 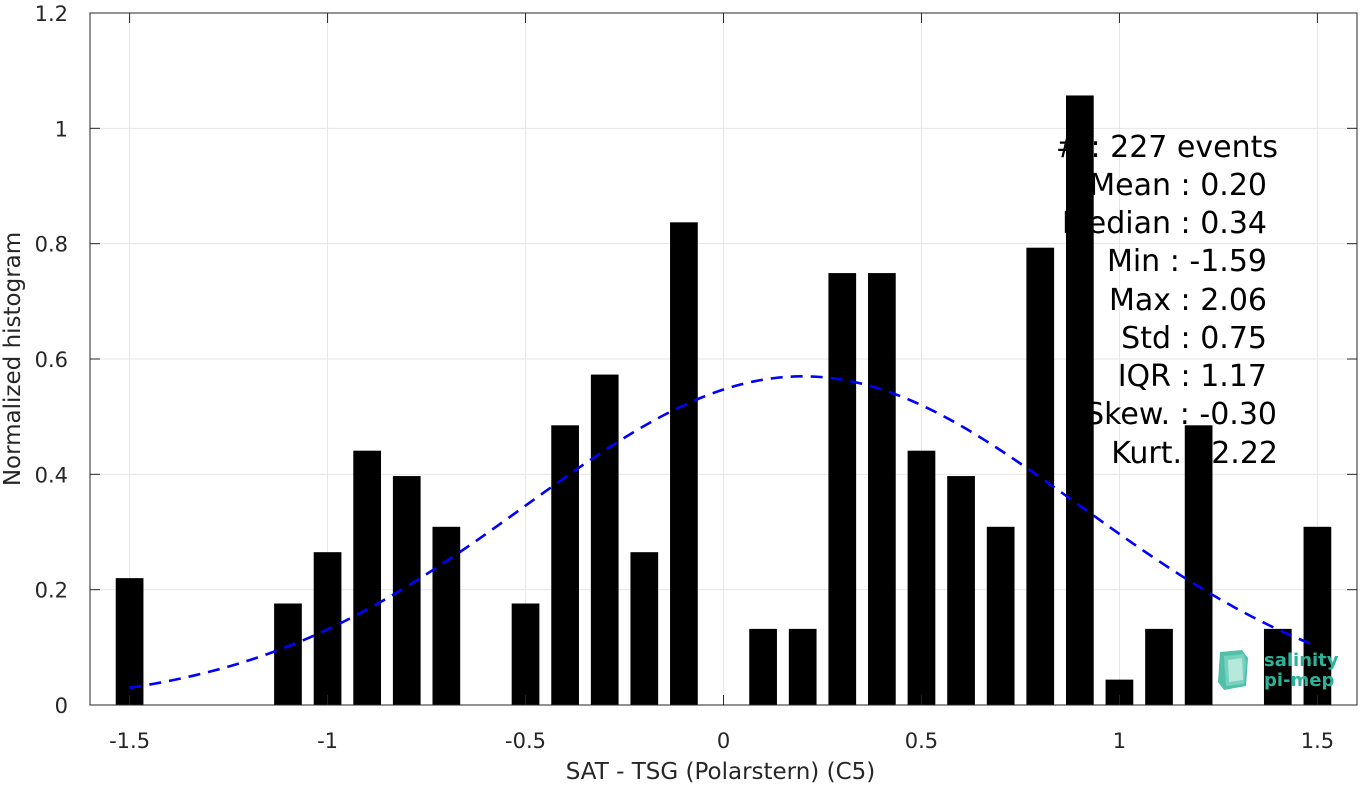 What do you see at coordinates (51, 245) in the screenshot?
I see `y-tick-label: 0.8` at bounding box center [51, 245].